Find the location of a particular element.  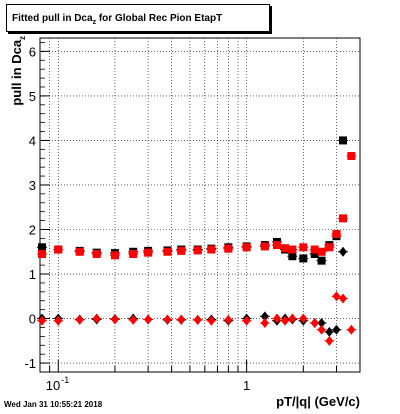

chart-title-subscript: z is located at coordinates (94, 22).